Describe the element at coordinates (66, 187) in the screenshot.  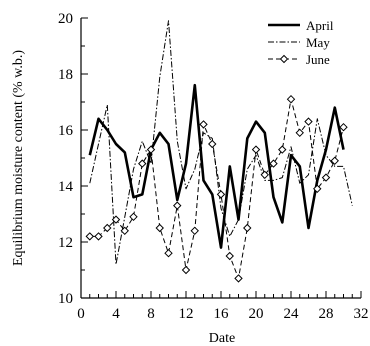
I see `y-tick-label: 14` at that location.